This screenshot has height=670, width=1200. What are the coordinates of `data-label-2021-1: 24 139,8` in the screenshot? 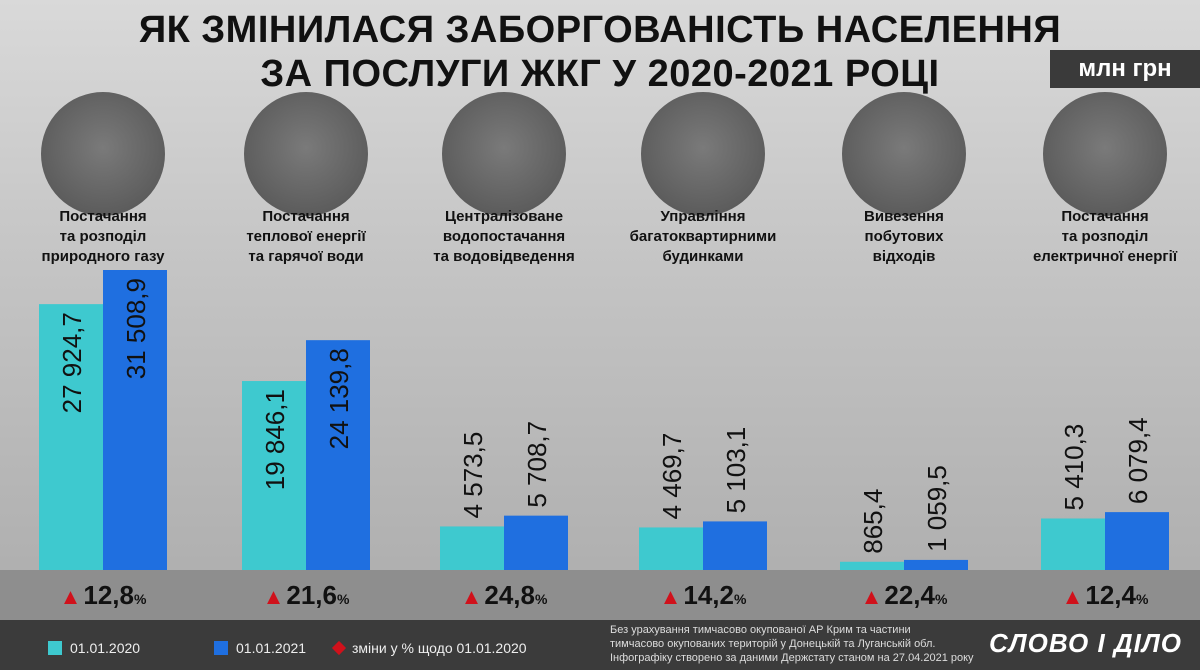 It's located at (339, 398).